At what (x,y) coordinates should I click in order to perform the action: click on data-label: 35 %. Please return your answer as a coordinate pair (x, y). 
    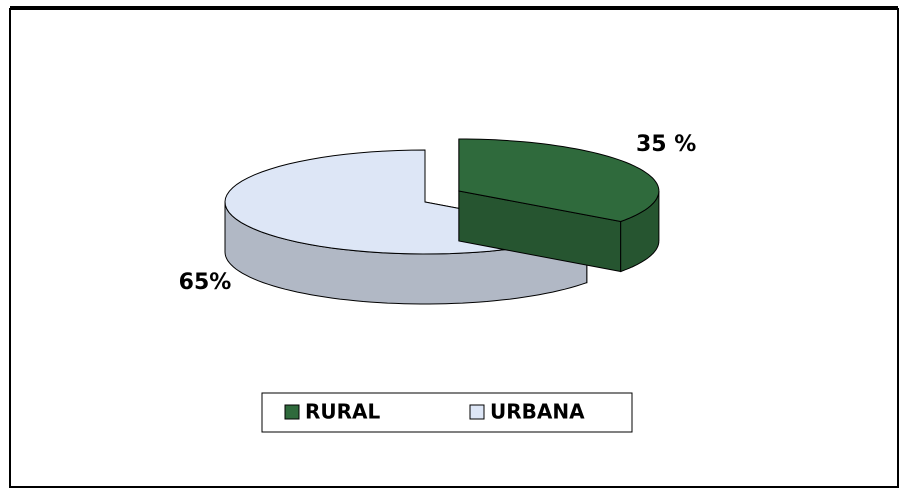
    Looking at the image, I should click on (666, 144).